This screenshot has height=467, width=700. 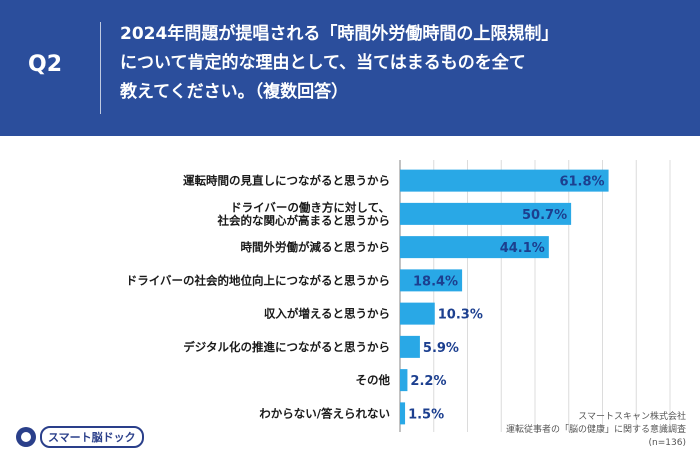 What do you see at coordinates (667, 443) in the screenshot?
I see `source-sample-size: (n=136)` at bounding box center [667, 443].